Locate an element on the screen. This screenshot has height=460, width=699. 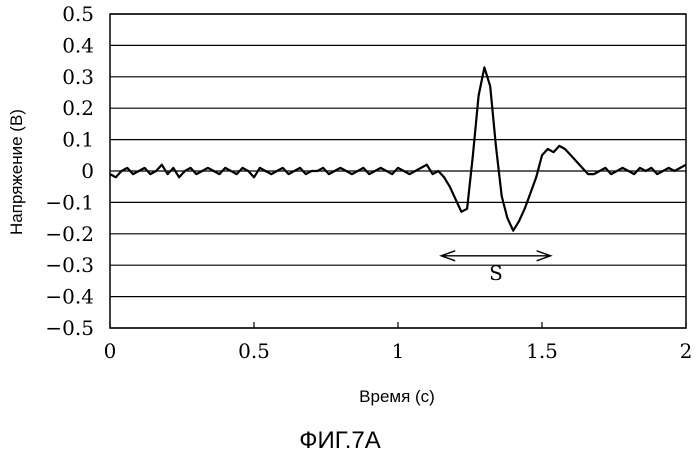
y-tick-label: −0.5 is located at coordinates (69, 328).